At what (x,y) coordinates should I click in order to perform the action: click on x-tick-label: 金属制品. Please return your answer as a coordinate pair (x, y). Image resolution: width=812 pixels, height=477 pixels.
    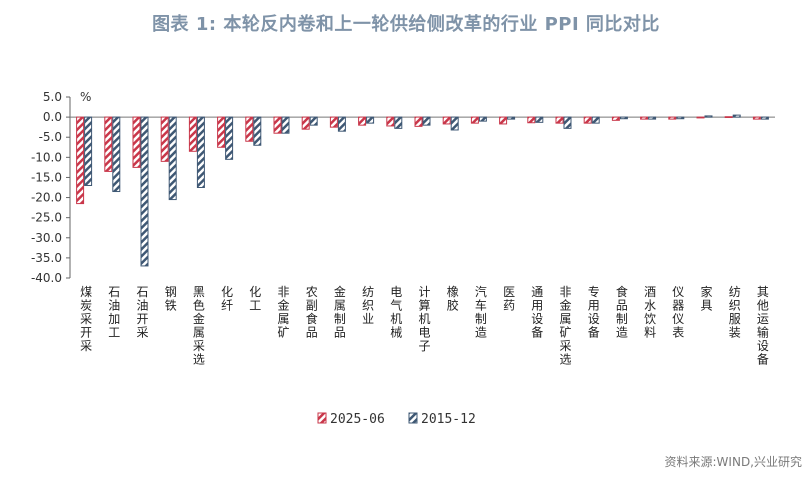
    Looking at the image, I should click on (340, 312).